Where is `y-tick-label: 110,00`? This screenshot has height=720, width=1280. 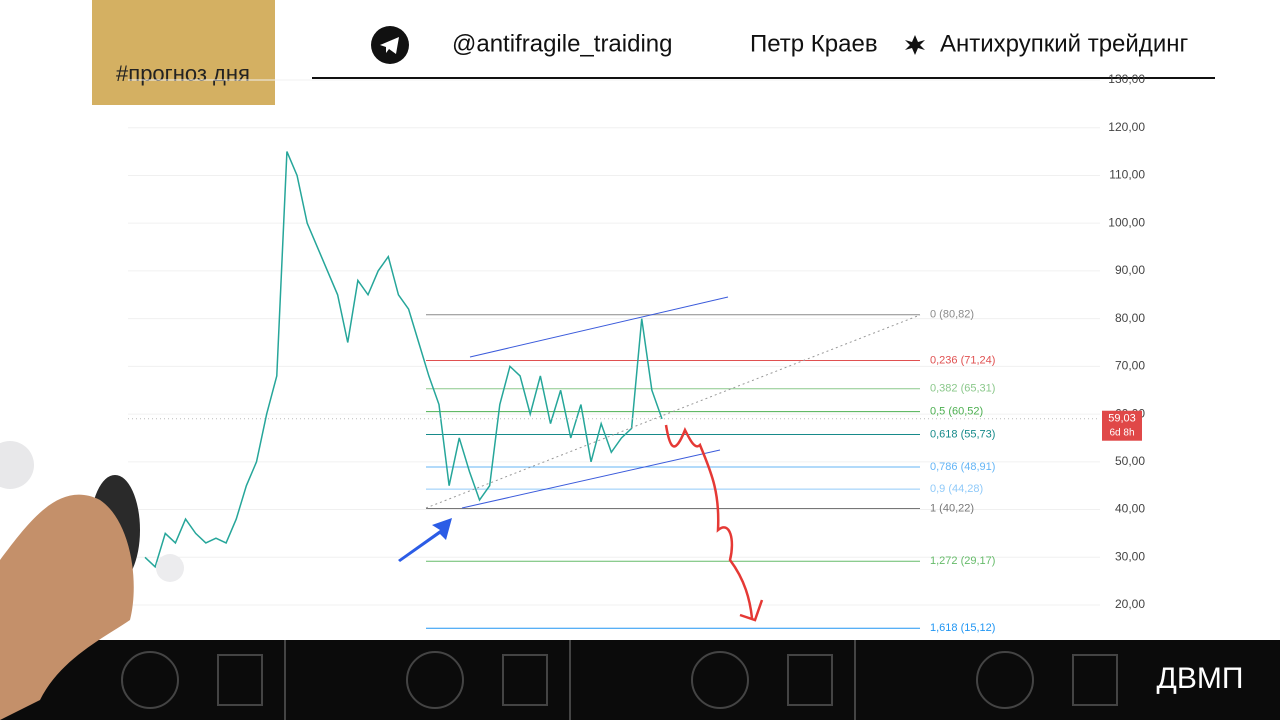 y-tick-label: 110,00 is located at coordinates (1127, 175).